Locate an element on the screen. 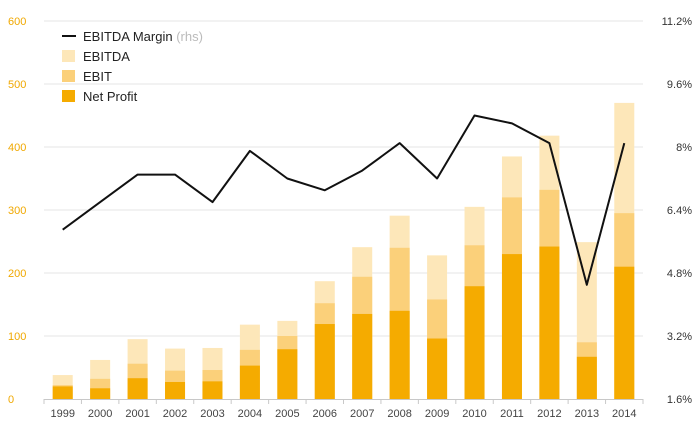 The image size is (700, 433). x-tick-label: 2003 is located at coordinates (212, 414).